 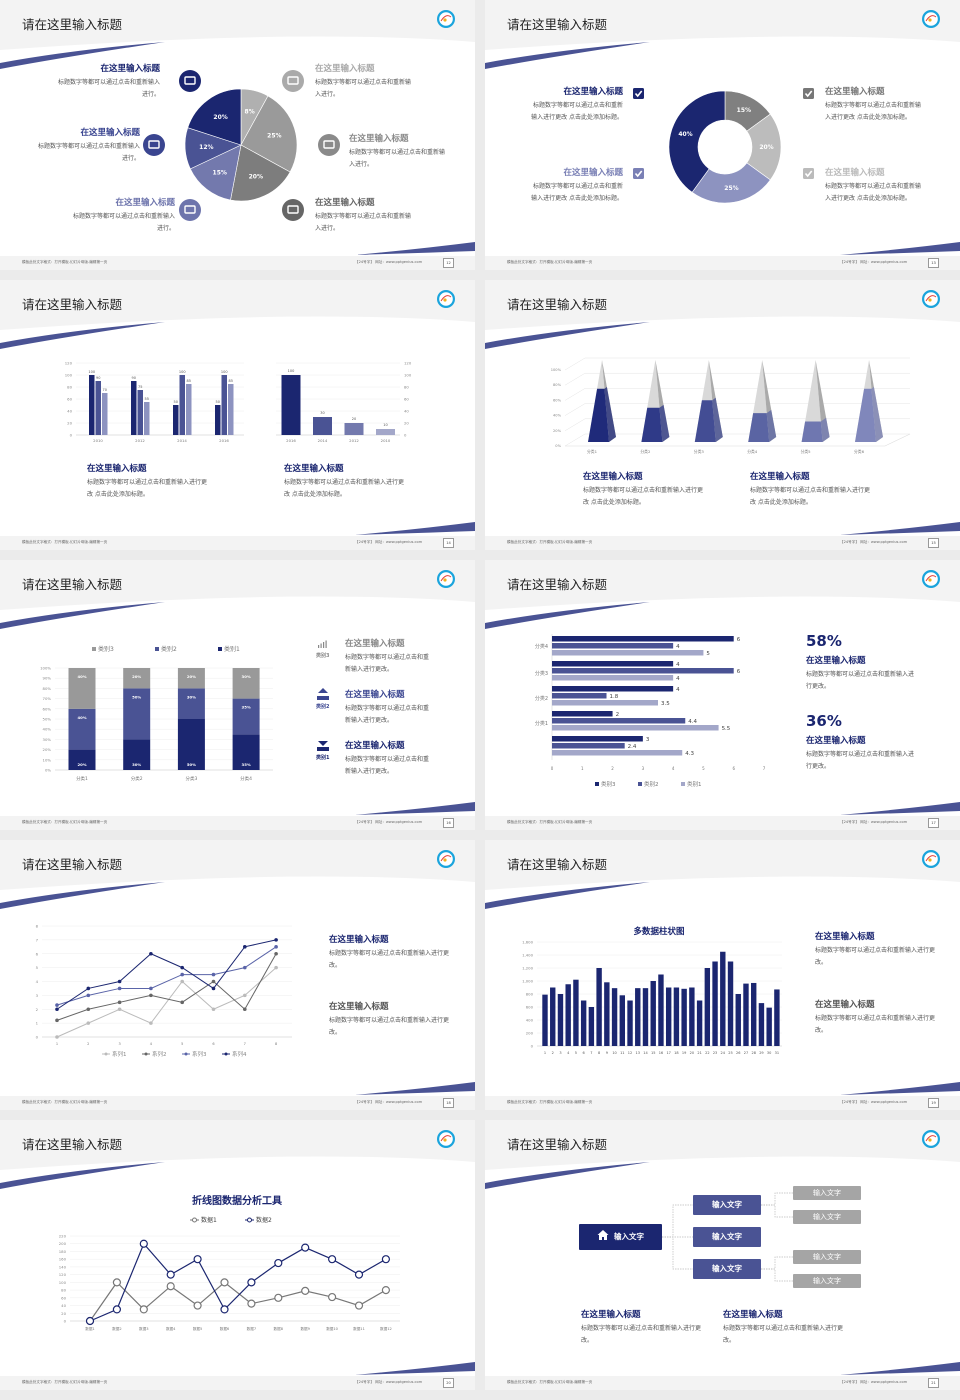 What do you see at coordinates (632, 747) in the screenshot?
I see `bar-value-label: 2.4` at bounding box center [632, 747].